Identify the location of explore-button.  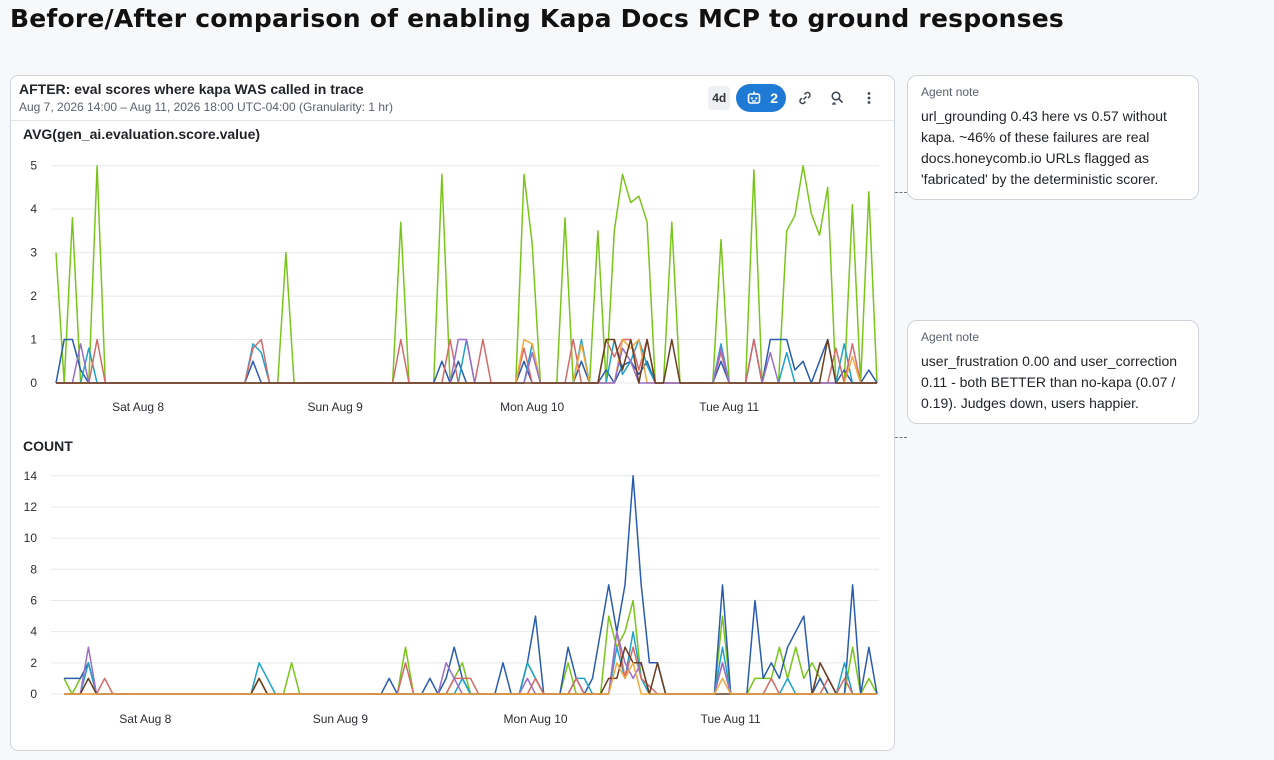
(837, 98).